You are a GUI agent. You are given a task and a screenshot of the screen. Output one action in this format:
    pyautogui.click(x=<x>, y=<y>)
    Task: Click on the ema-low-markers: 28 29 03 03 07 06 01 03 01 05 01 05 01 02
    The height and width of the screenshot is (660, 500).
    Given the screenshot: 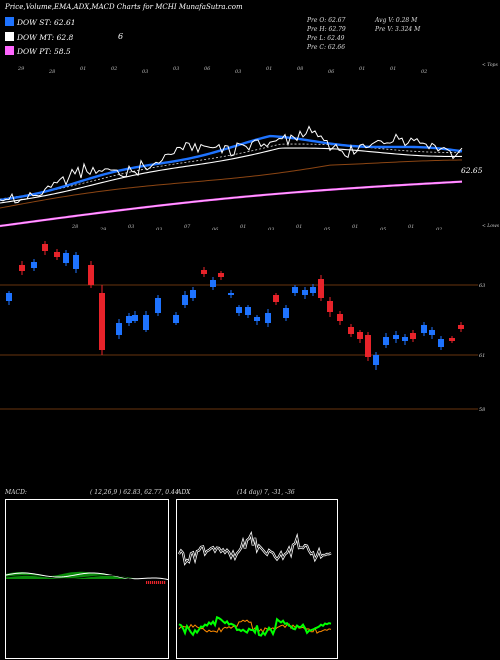 What is the action you would take?
    pyautogui.click(x=256, y=227)
    